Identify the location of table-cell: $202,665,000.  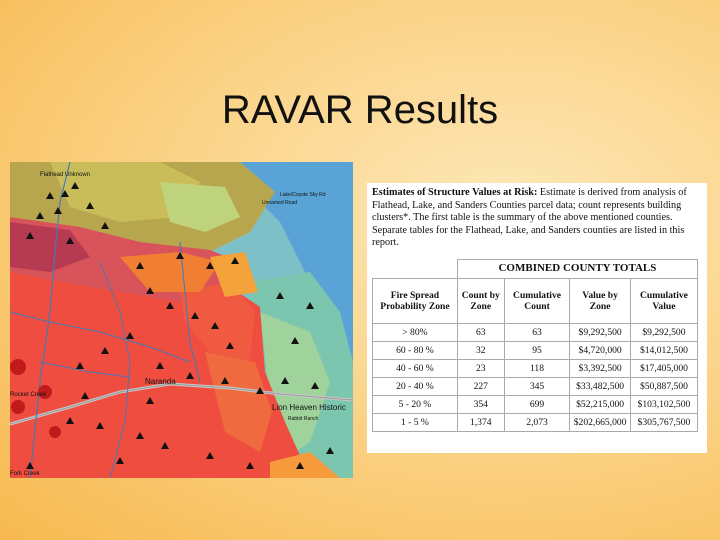
(600, 422).